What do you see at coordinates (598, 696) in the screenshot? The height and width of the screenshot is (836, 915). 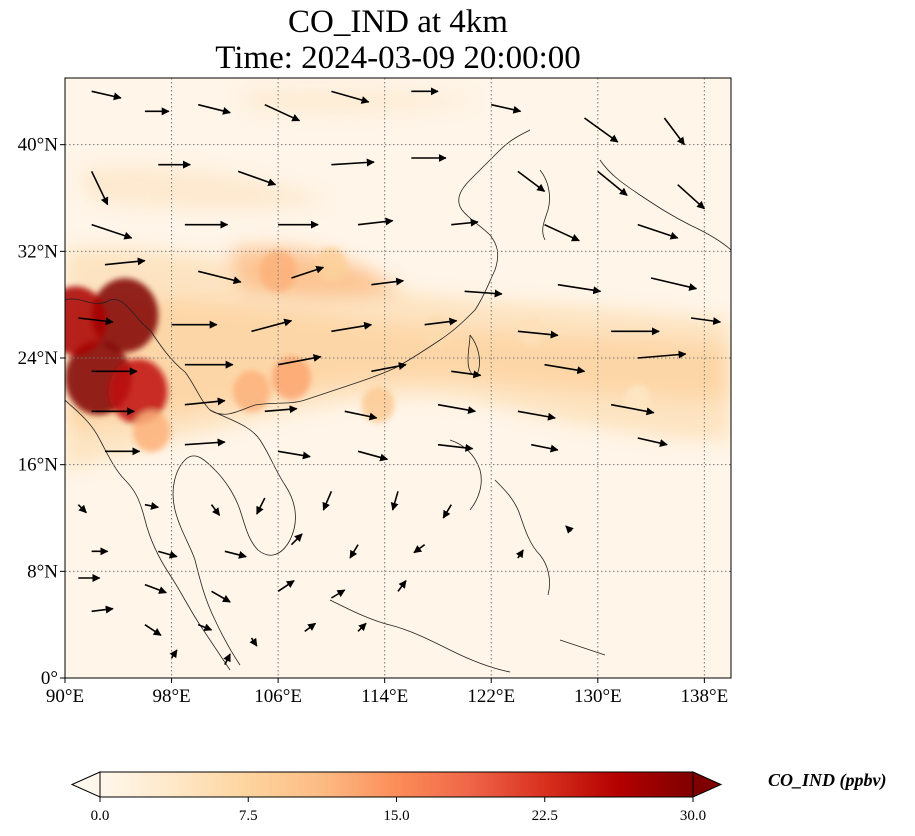 I see `x-tick-label: 130°E` at bounding box center [598, 696].